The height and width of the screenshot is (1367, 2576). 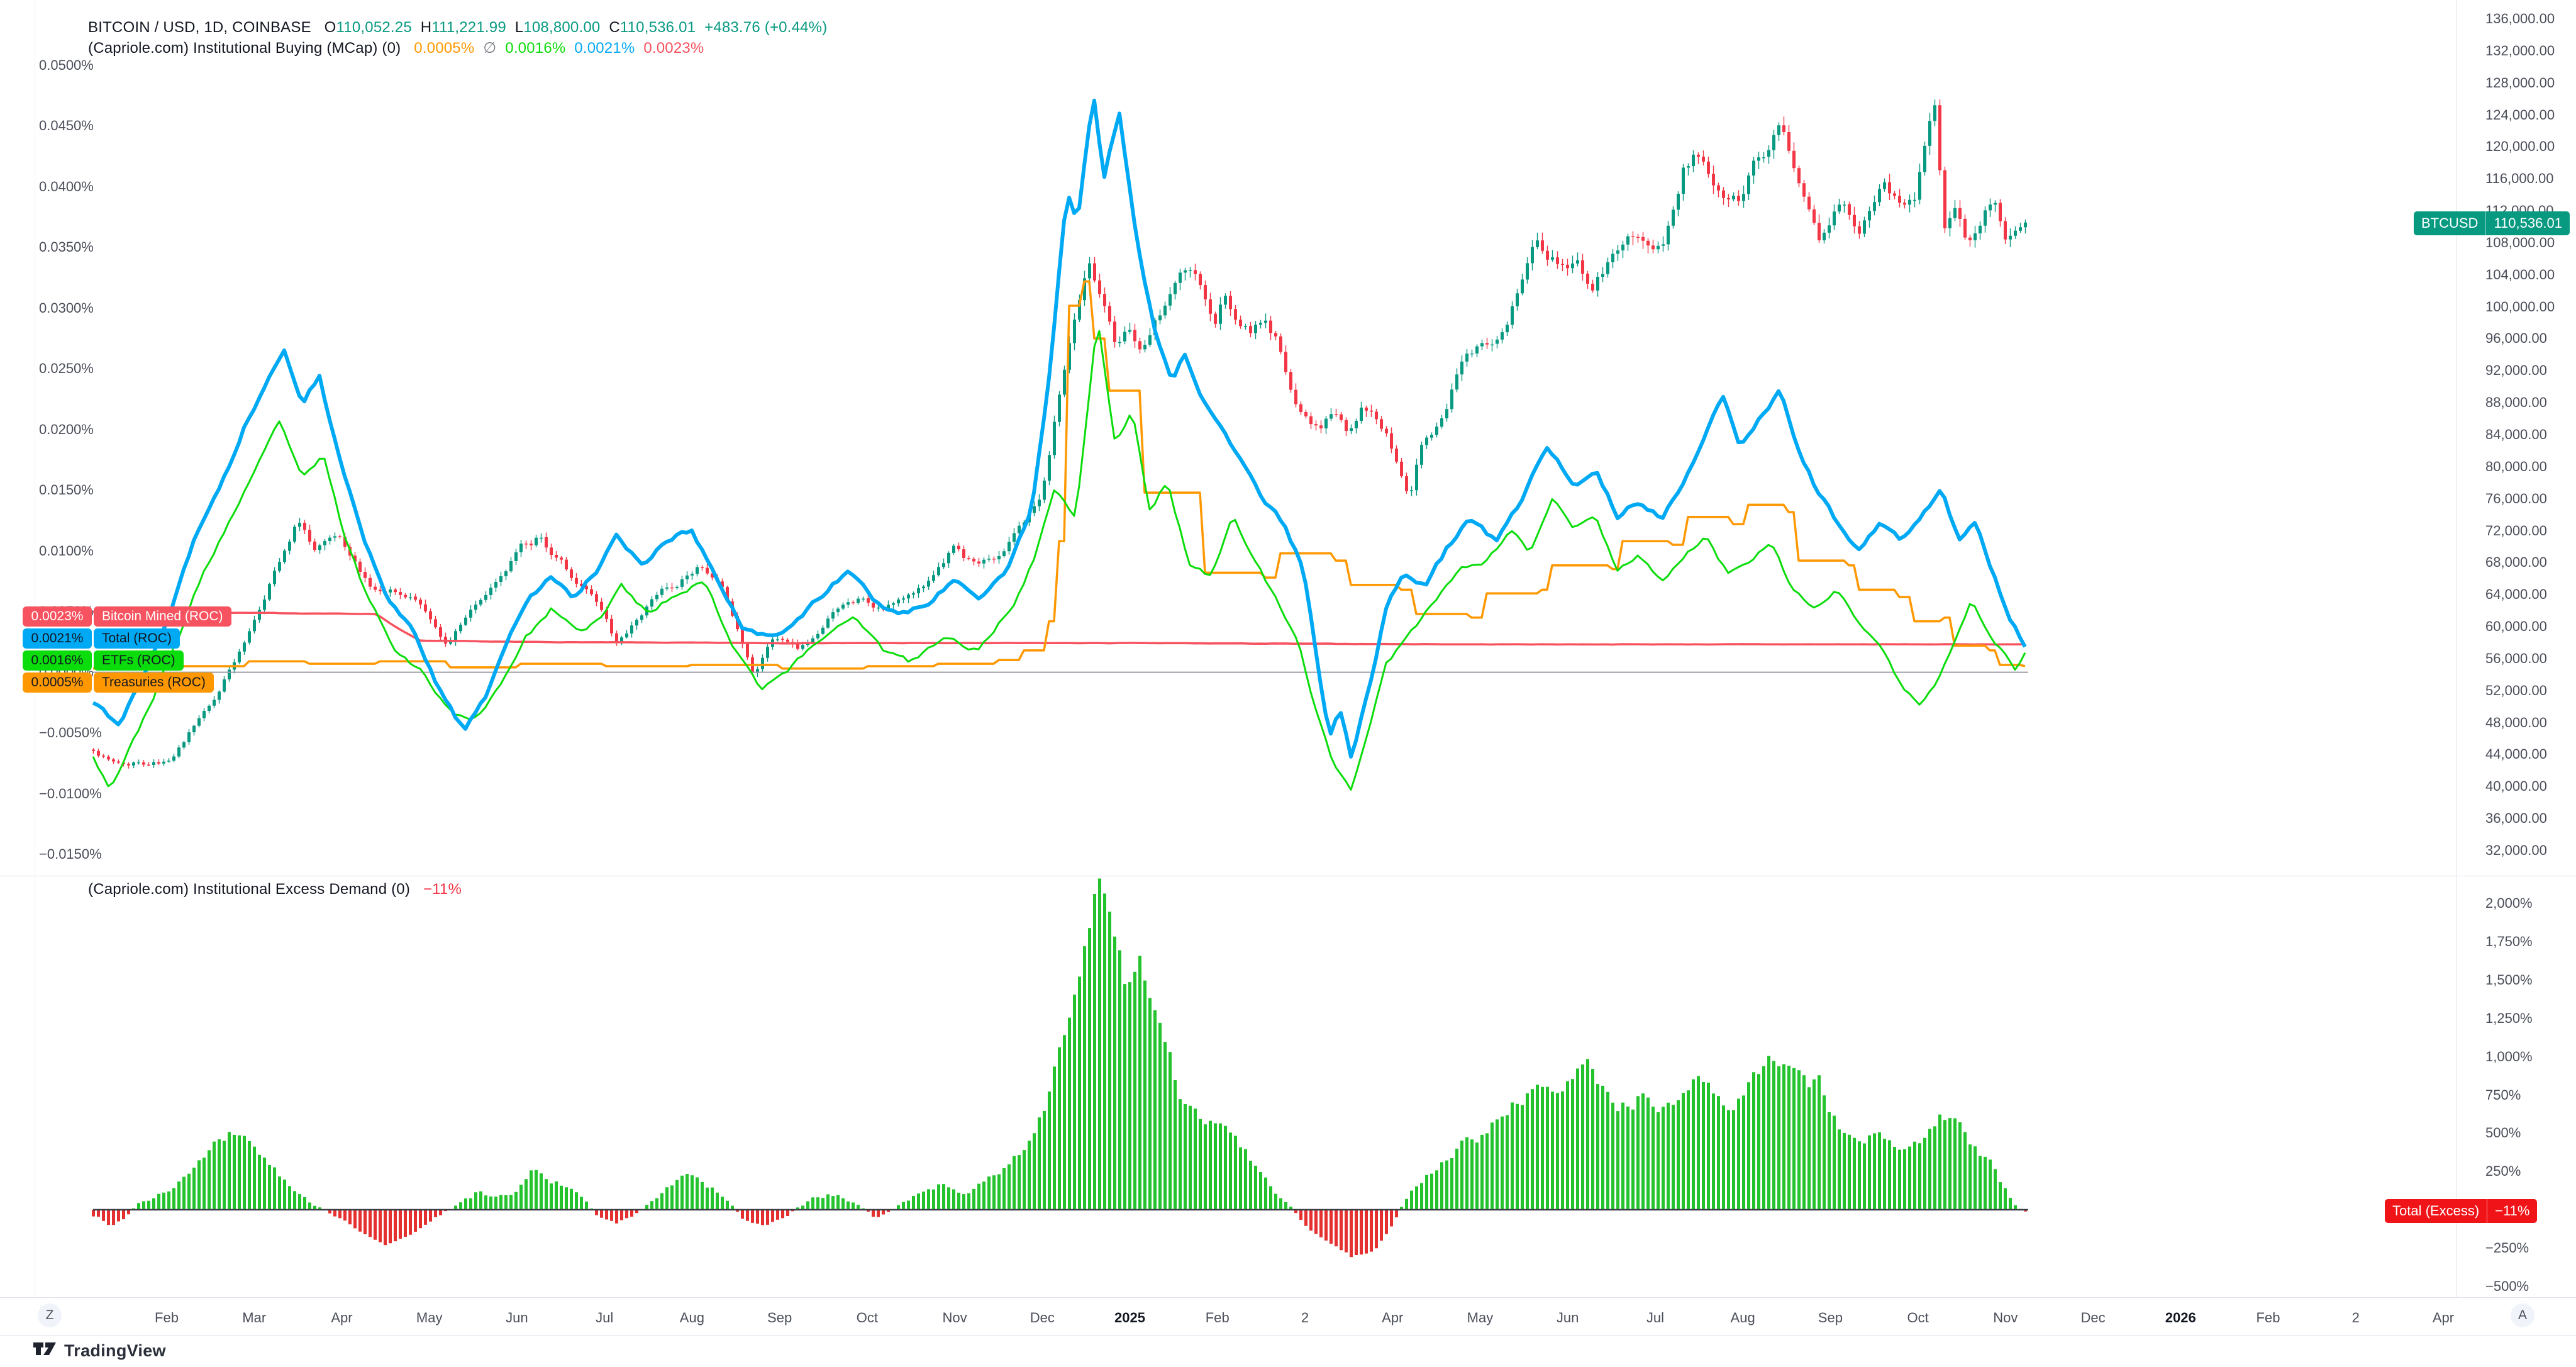 I want to click on right-axis-tick: 120,000.00, so click(x=2520, y=146).